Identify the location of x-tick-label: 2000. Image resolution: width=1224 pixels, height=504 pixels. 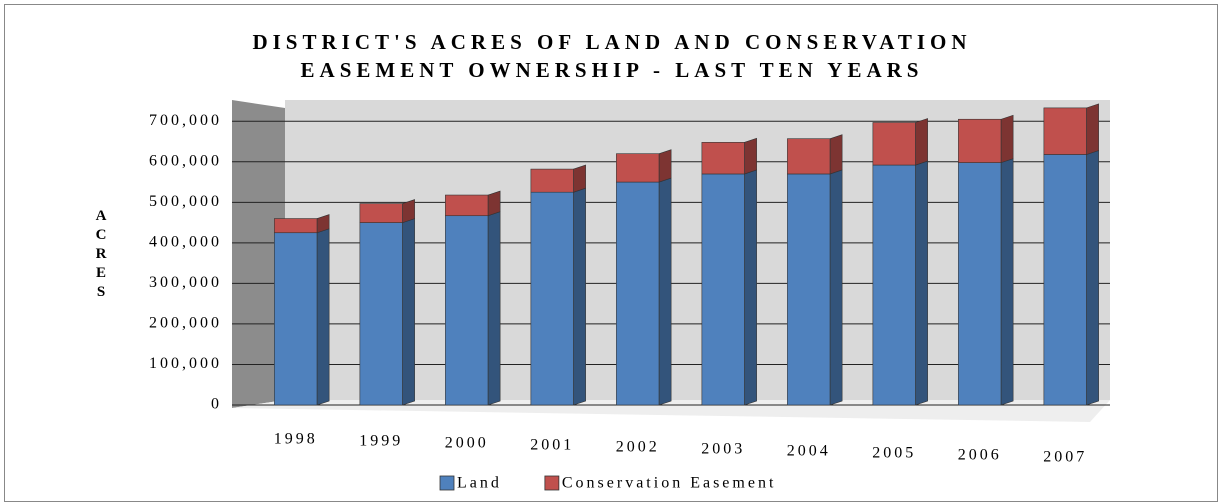
(467, 443).